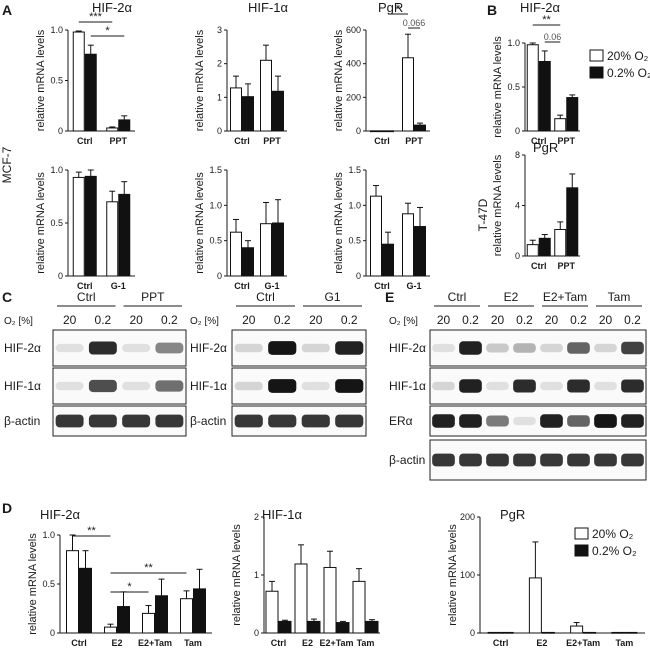  What do you see at coordinates (545, 147) in the screenshot?
I see `chart-title: PgR` at bounding box center [545, 147].